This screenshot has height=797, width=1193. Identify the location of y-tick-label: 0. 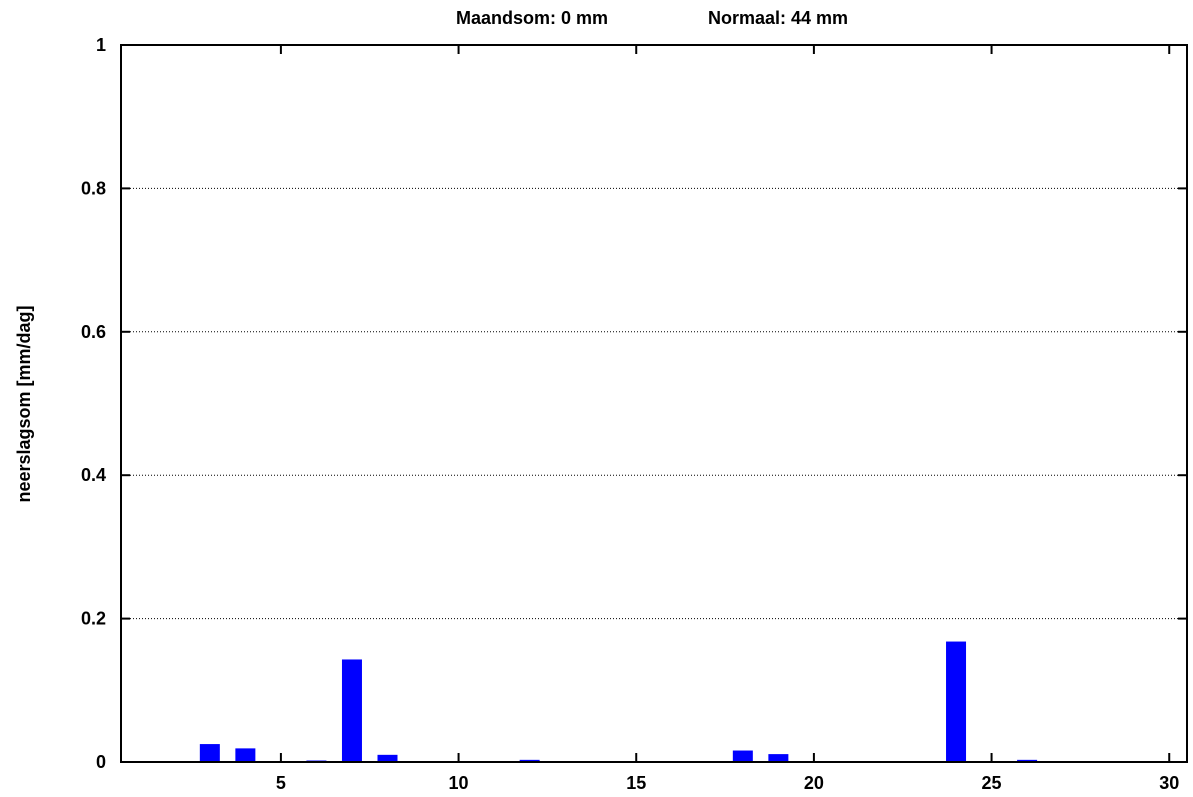
(101, 762).